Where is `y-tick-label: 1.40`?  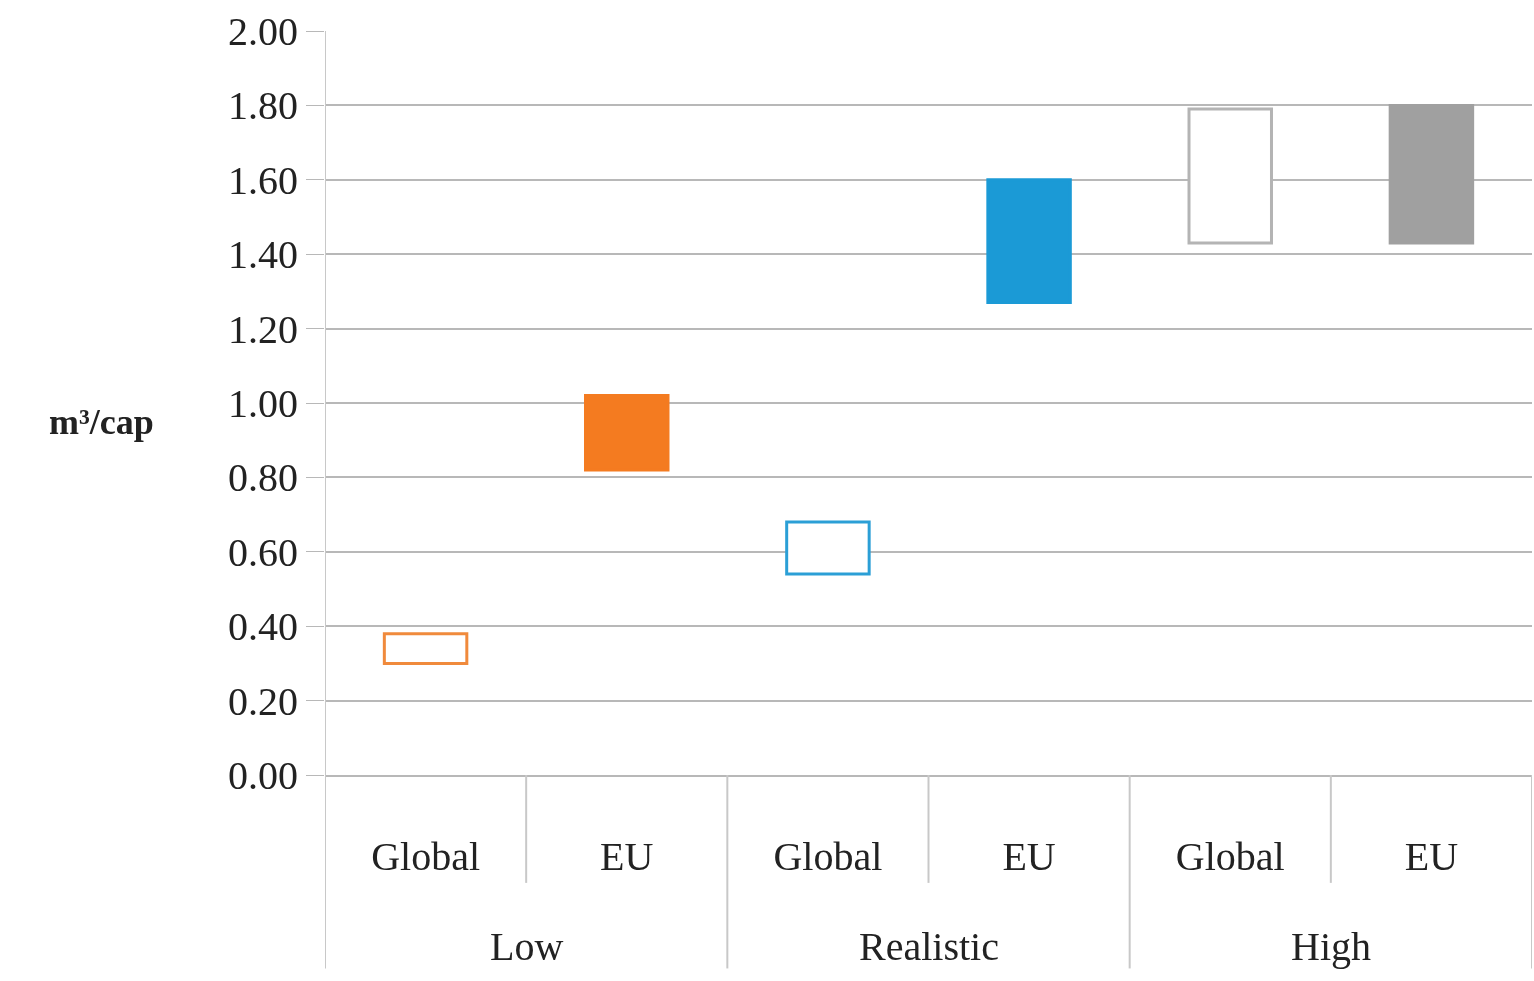 y-tick-label: 1.40 is located at coordinates (263, 255).